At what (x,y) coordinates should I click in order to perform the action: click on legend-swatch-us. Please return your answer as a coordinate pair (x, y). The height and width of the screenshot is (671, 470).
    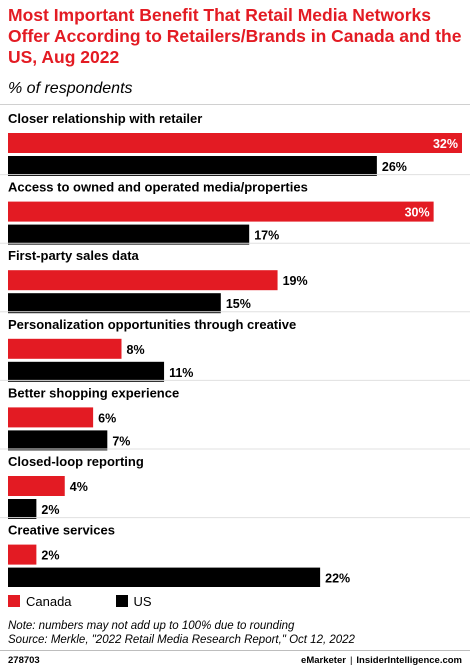
    Looking at the image, I should click on (121, 601).